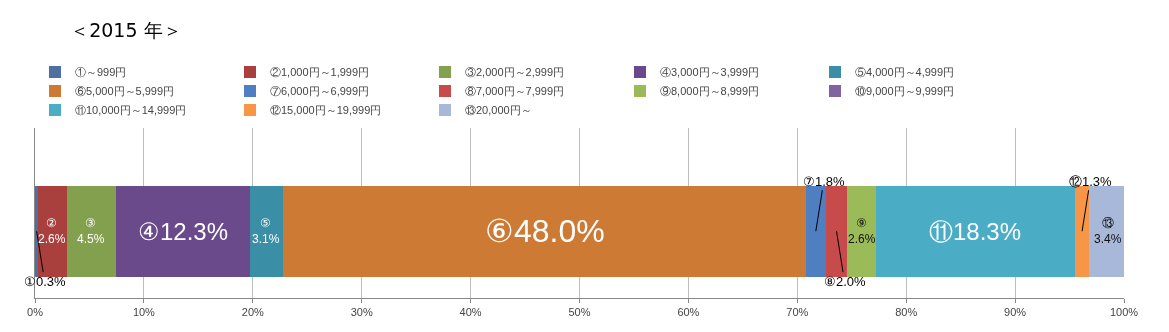 Image resolution: width=1169 pixels, height=332 pixels. What do you see at coordinates (361, 312) in the screenshot?
I see `x-tick-label: 30%` at bounding box center [361, 312].